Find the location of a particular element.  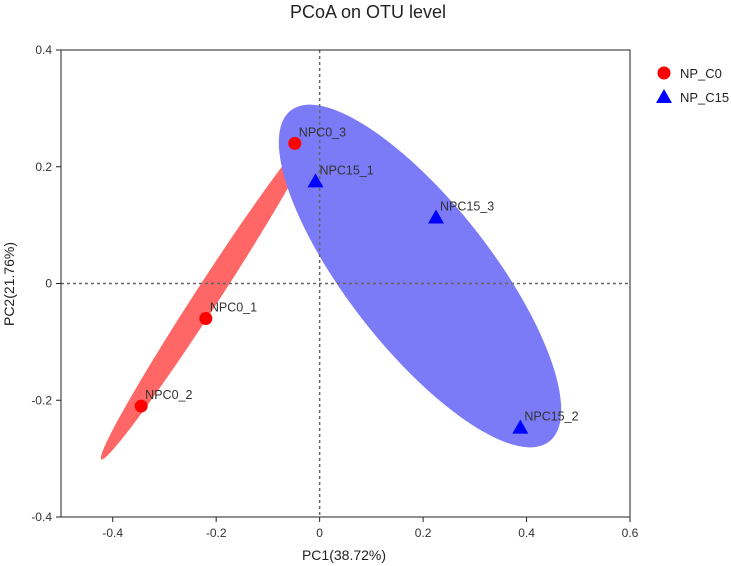

legend-marker-np-c0 is located at coordinates (664, 73).